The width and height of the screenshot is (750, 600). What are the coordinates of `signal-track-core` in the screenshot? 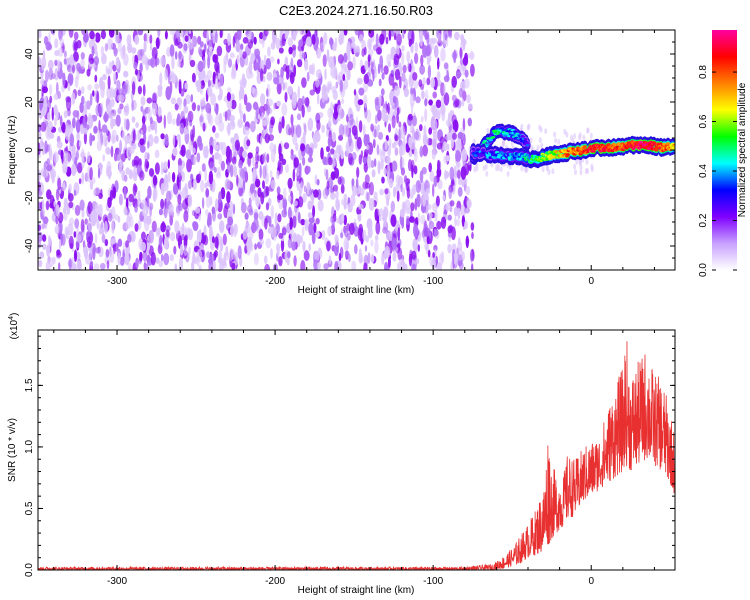 It's located at (475, 156).